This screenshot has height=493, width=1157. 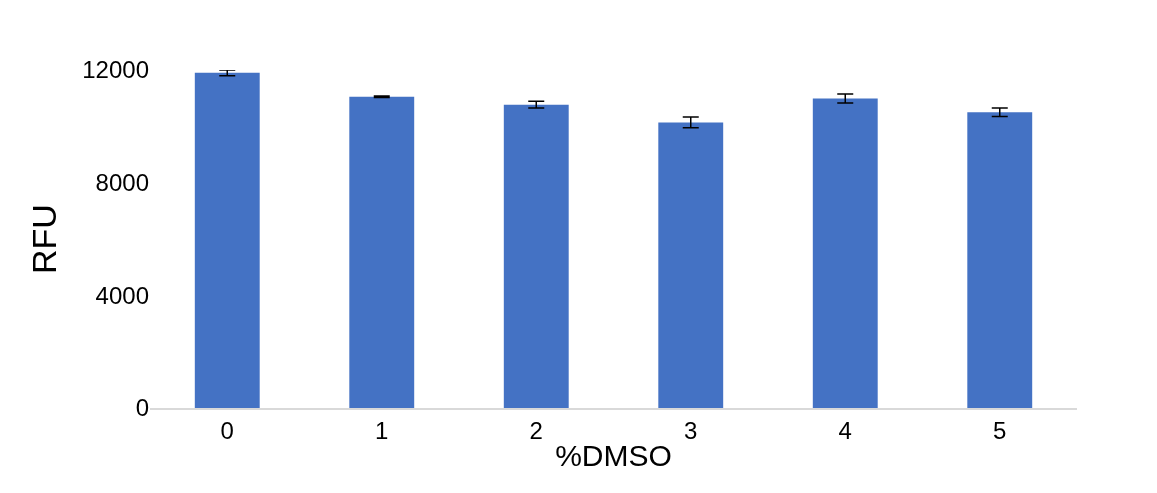 I want to click on x-tick-label: 4, so click(x=845, y=430).